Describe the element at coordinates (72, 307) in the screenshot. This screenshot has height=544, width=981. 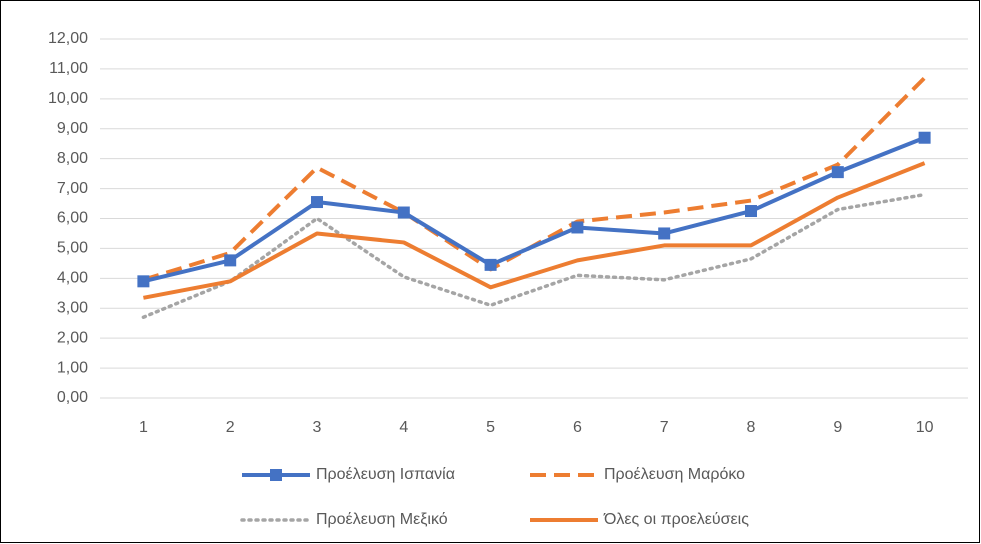
I see `y-tick-label: 3,00` at that location.